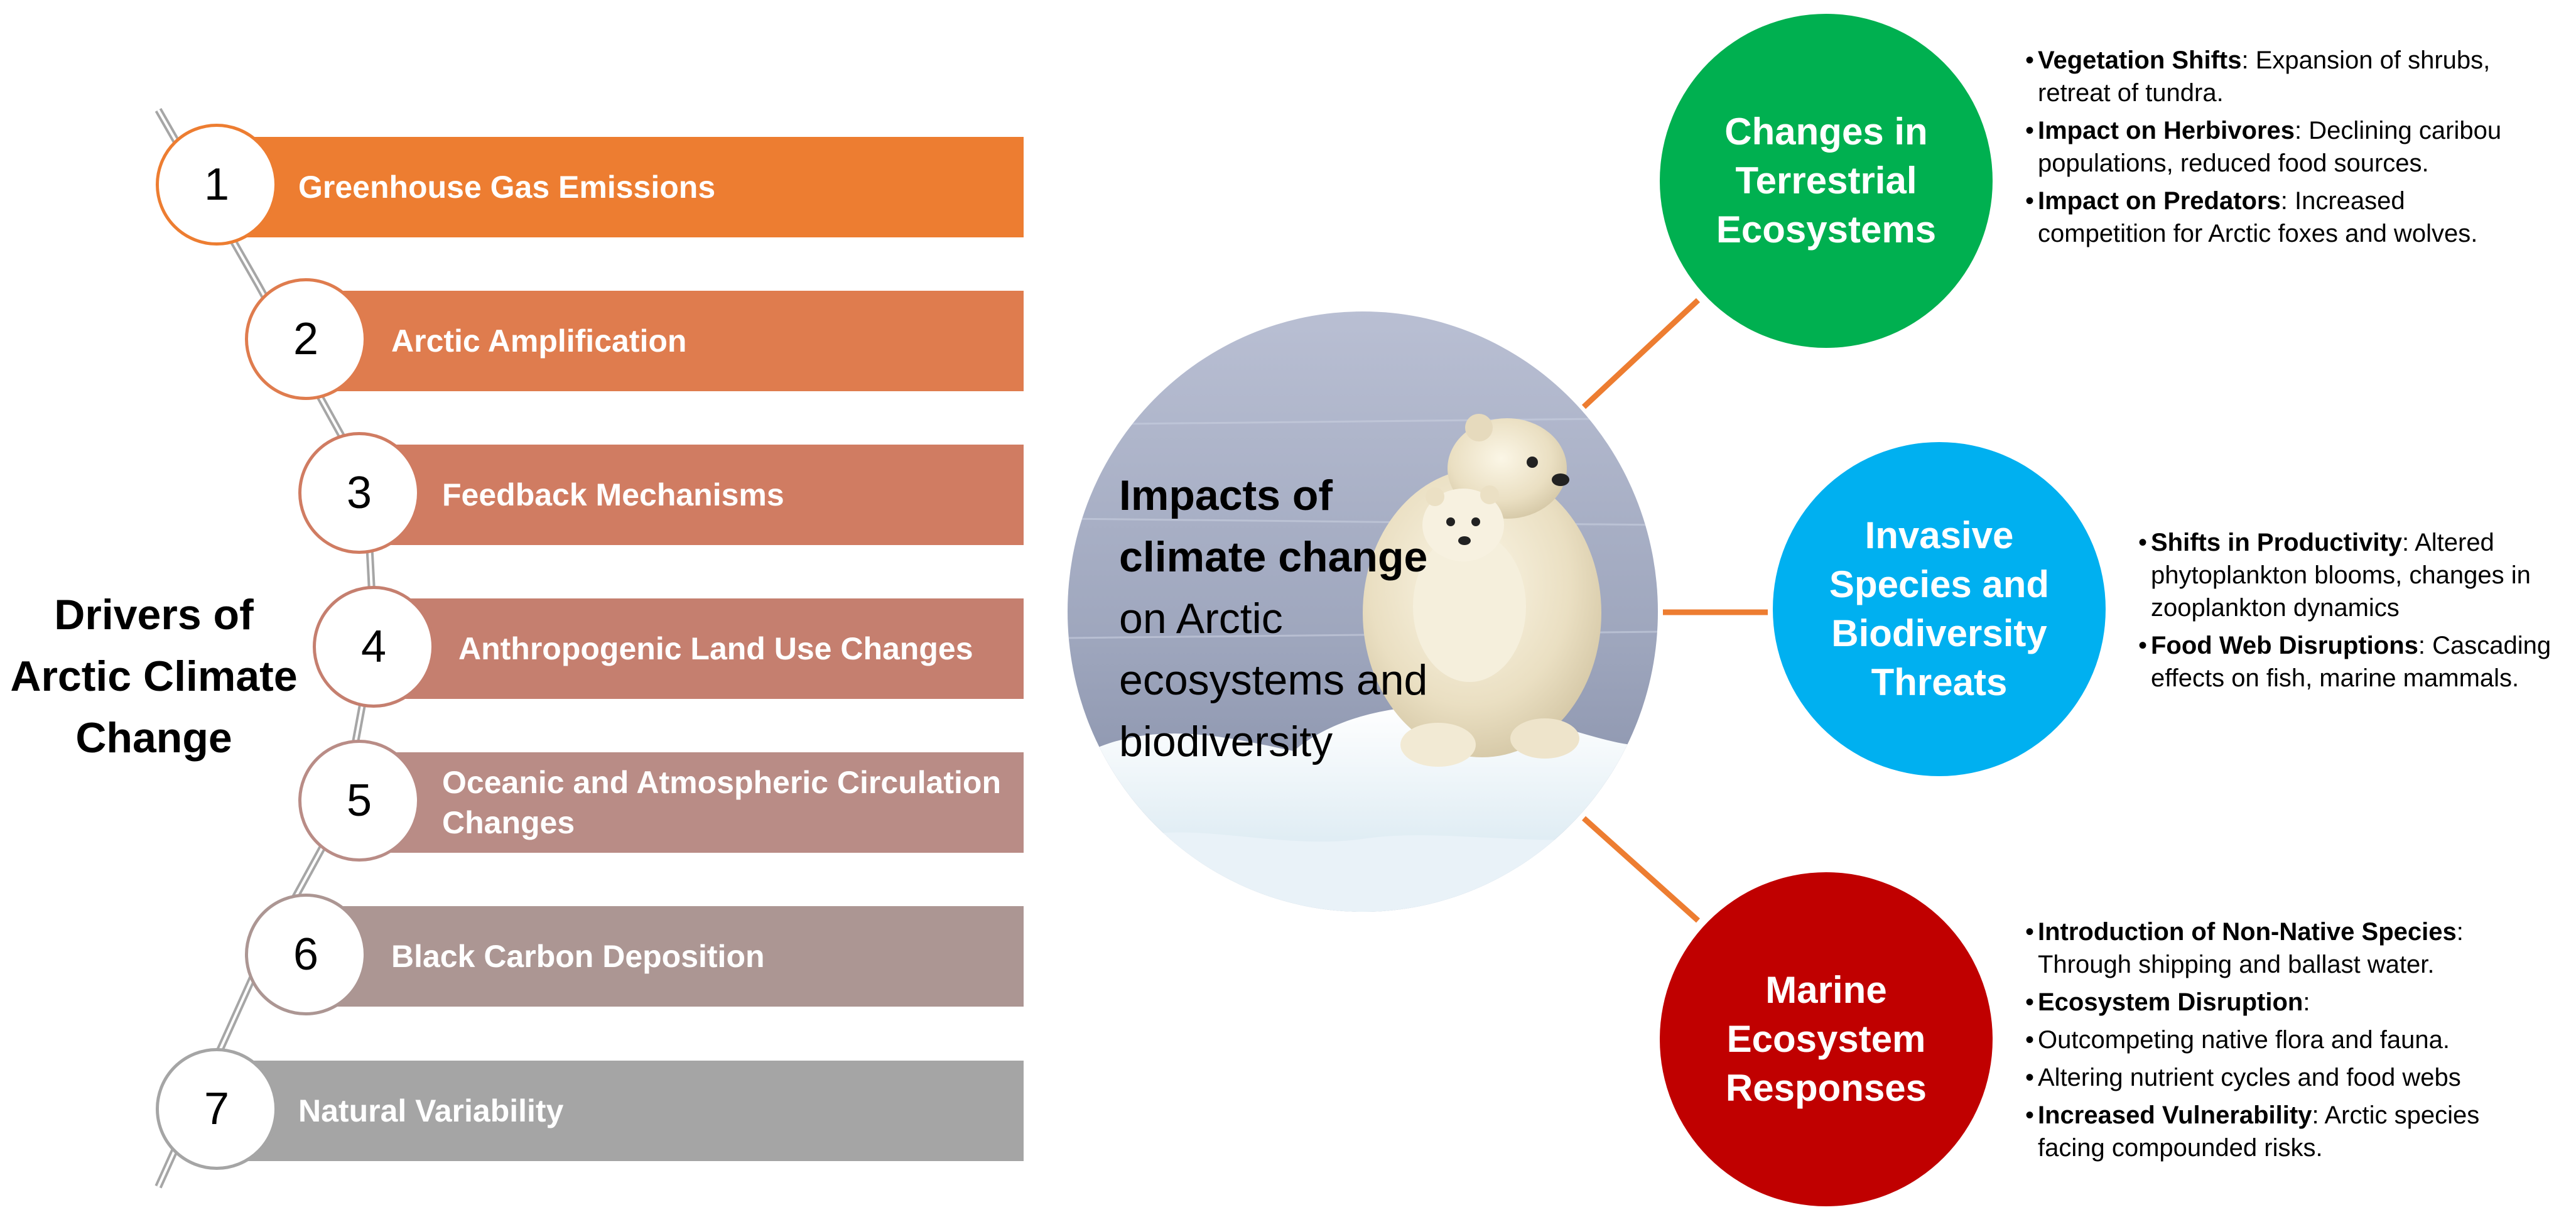 Image resolution: width=2576 pixels, height=1222 pixels. What do you see at coordinates (1827, 1039) in the screenshot?
I see `marine-ecosystem-circle: Marine Ecosystem Responses` at bounding box center [1827, 1039].